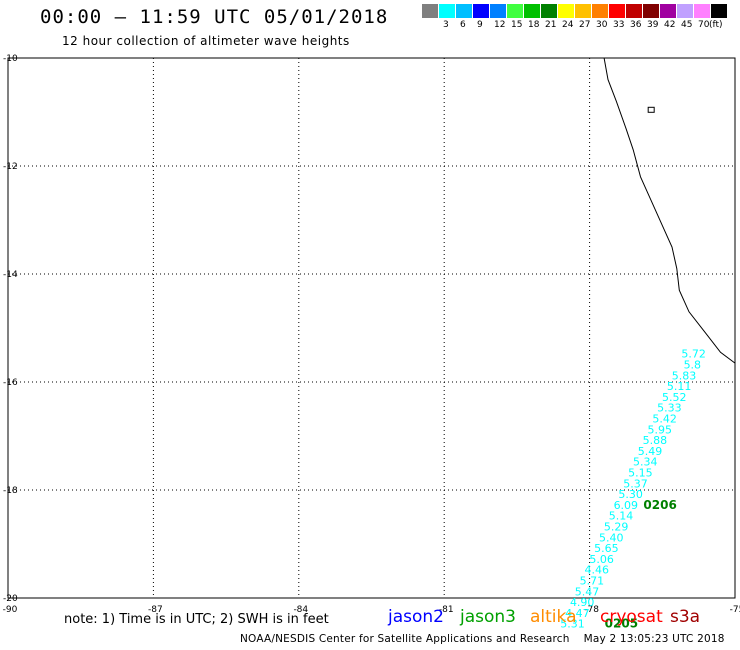 The height and width of the screenshot is (650, 740). What do you see at coordinates (446, 610) in the screenshot?
I see `lon-tick-label: -81` at bounding box center [446, 610].